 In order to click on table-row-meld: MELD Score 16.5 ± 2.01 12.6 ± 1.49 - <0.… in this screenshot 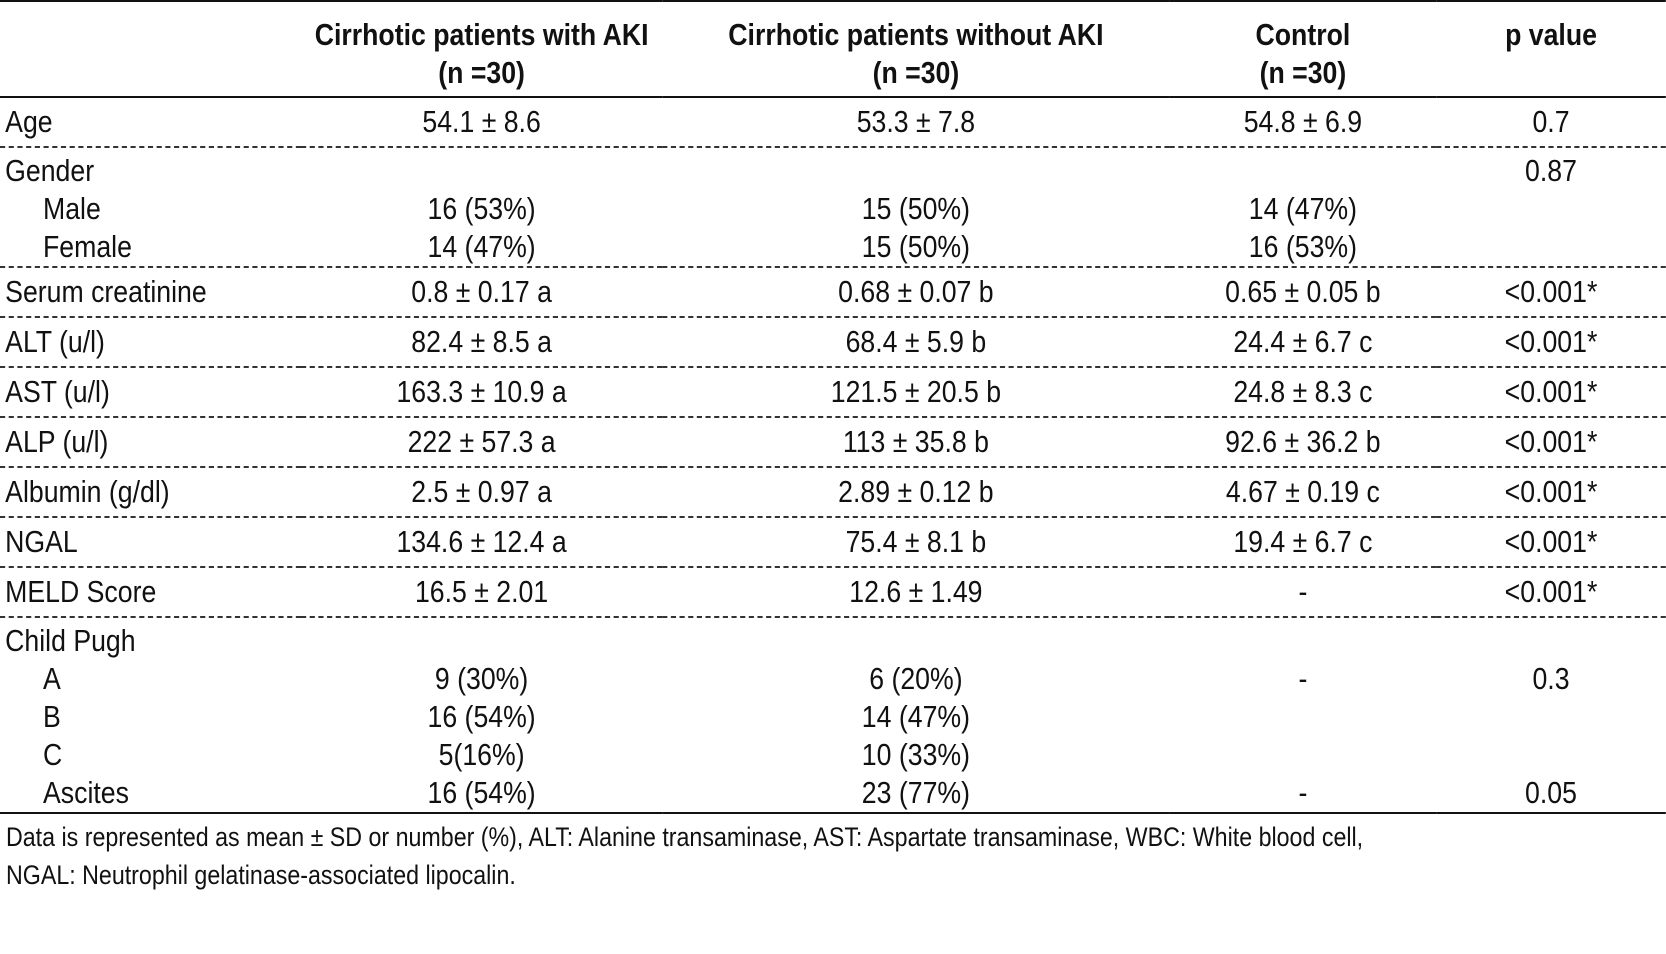, I will do `click(833, 592)`.